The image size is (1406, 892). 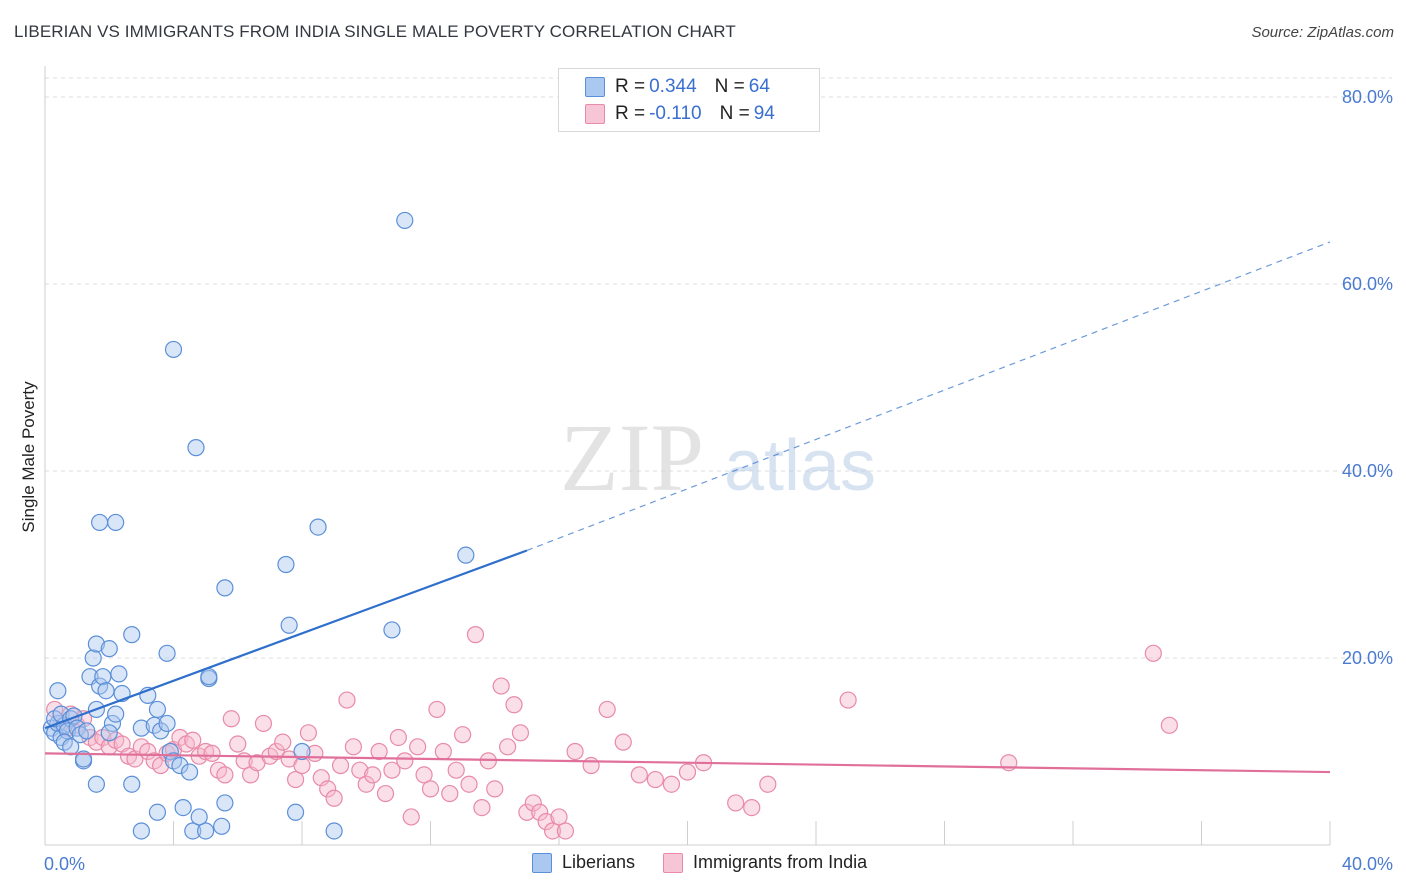 I want to click on y-tick-label: 80.0%, so click(x=1367, y=97).